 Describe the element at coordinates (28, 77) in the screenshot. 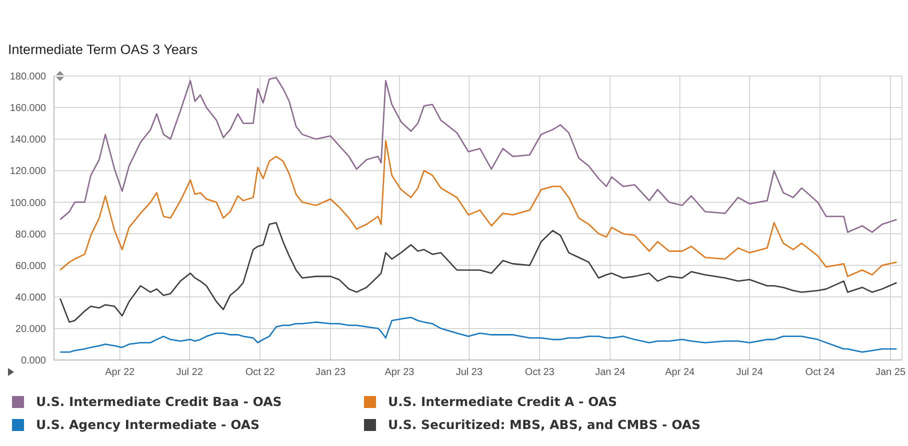

I see `y-tick-label: 180.000` at that location.